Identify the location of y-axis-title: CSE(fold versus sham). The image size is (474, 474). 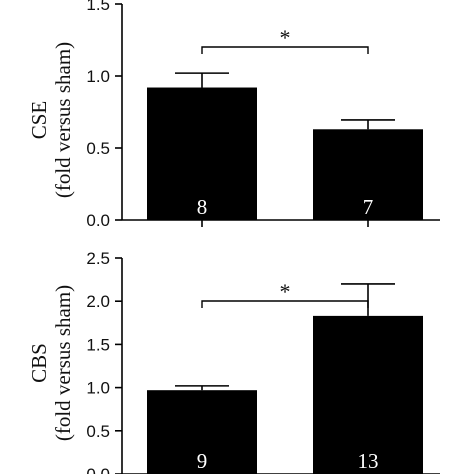
(51, 120).